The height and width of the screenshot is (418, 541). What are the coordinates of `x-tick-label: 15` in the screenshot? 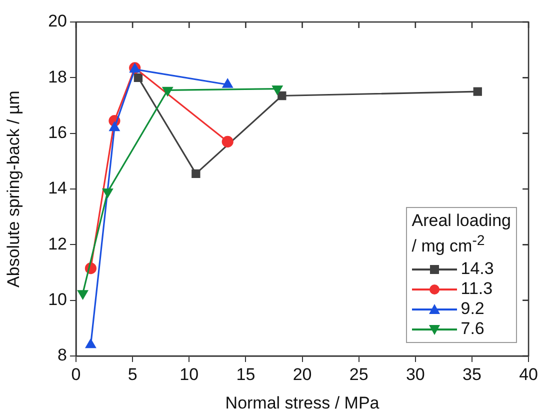 It's located at (246, 374).